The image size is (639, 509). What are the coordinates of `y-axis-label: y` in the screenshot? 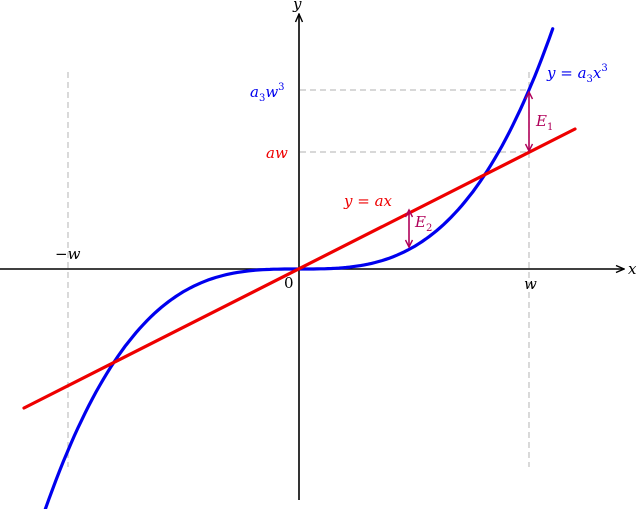 It's located at (297, 6).